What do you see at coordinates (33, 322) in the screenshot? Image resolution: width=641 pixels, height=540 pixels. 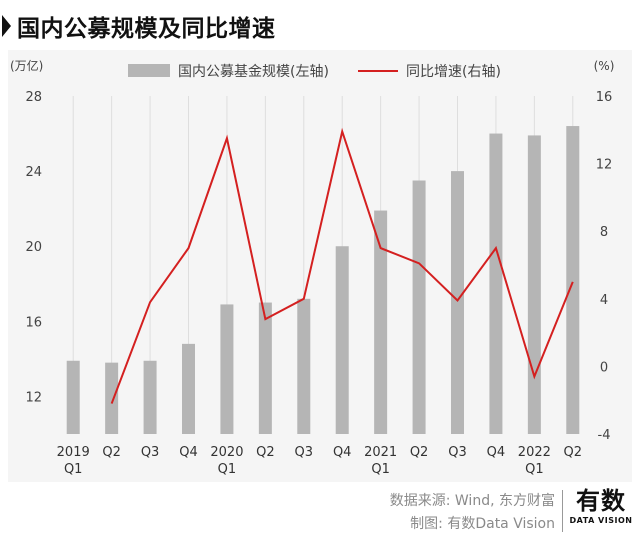 I see `left-tick-label: 16` at bounding box center [33, 322].